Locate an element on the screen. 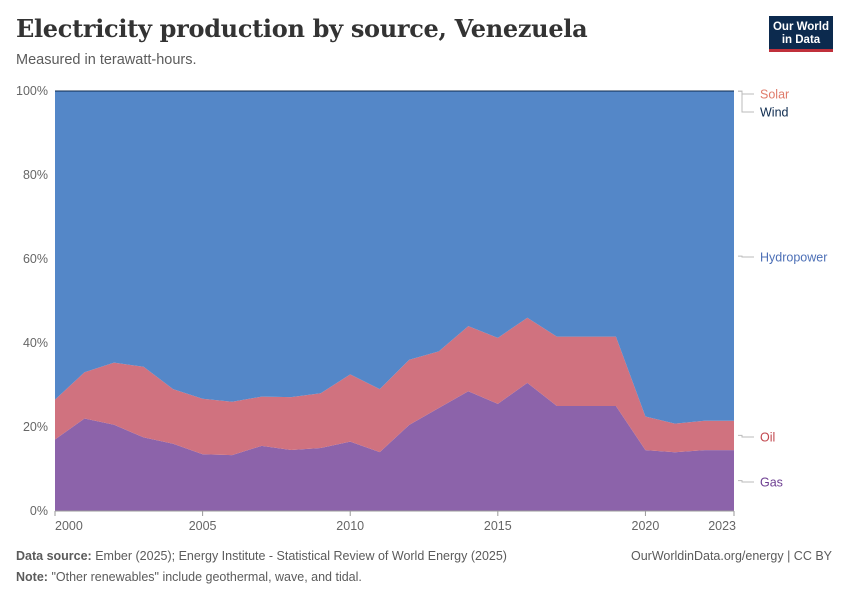  series-label-hydropower: Hydropower is located at coordinates (793, 258).